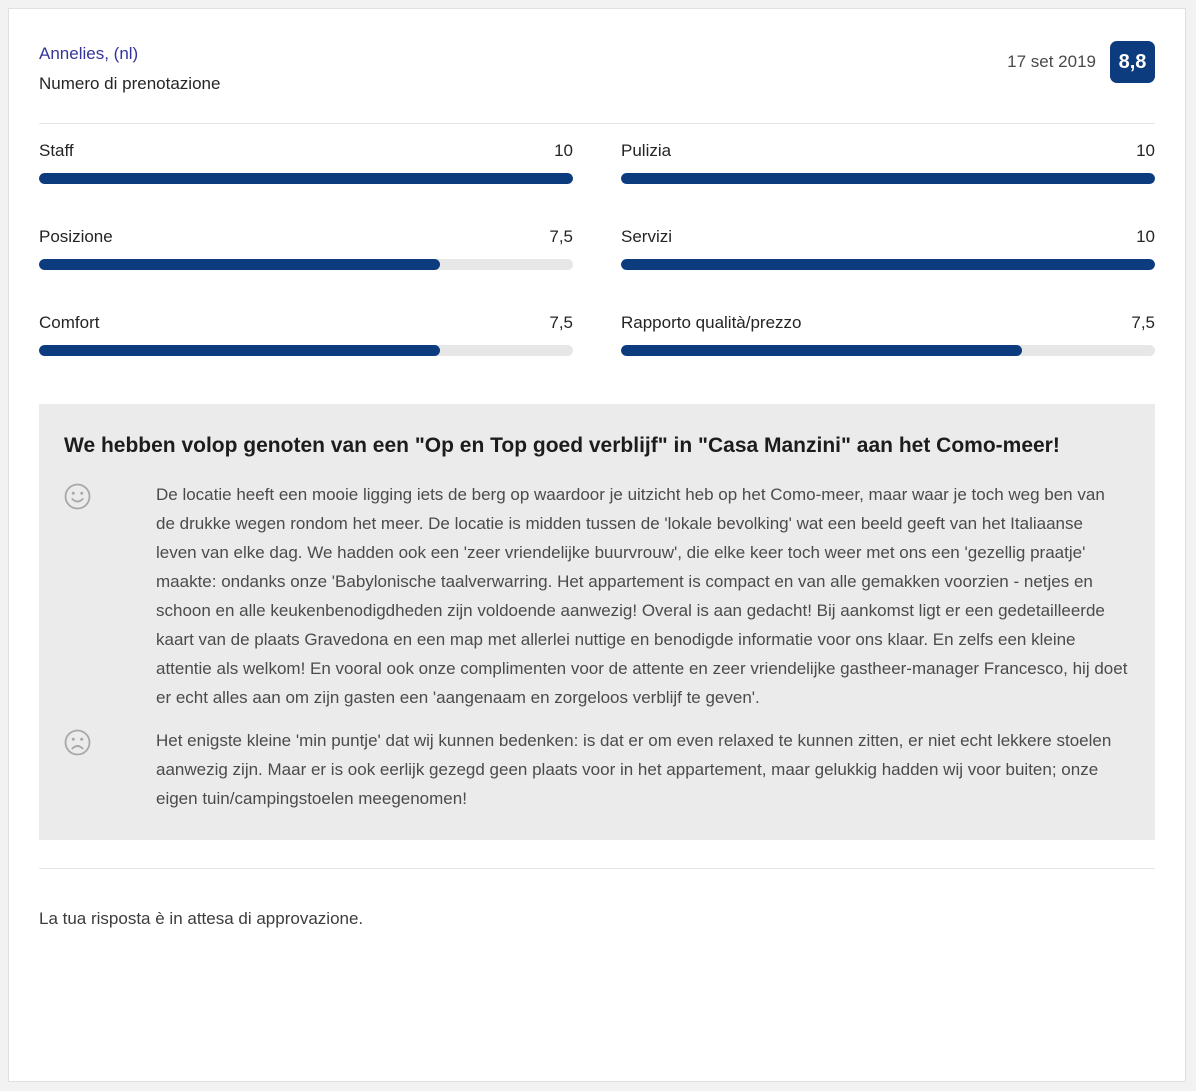 Image resolution: width=1196 pixels, height=1091 pixels. I want to click on guest-info: Annelies, (nl) Numero di prenotazione, so click(129, 69).